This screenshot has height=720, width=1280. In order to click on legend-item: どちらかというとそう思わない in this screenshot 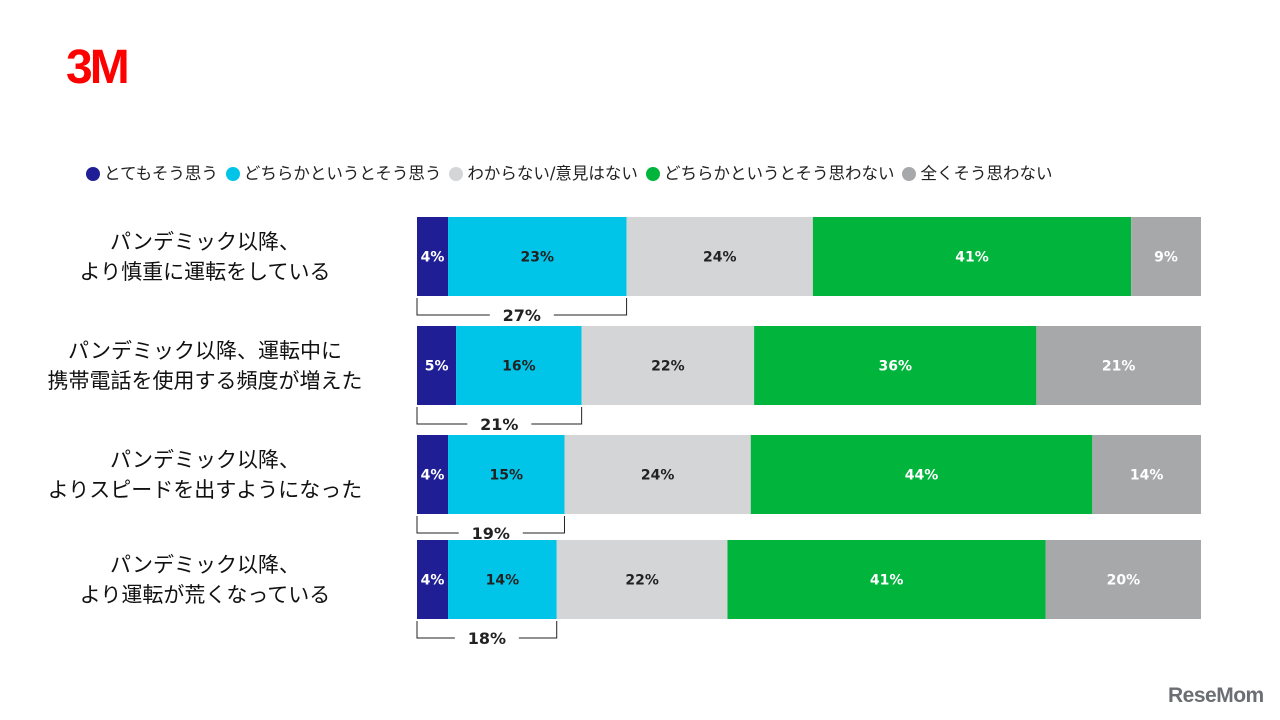, I will do `click(770, 174)`.